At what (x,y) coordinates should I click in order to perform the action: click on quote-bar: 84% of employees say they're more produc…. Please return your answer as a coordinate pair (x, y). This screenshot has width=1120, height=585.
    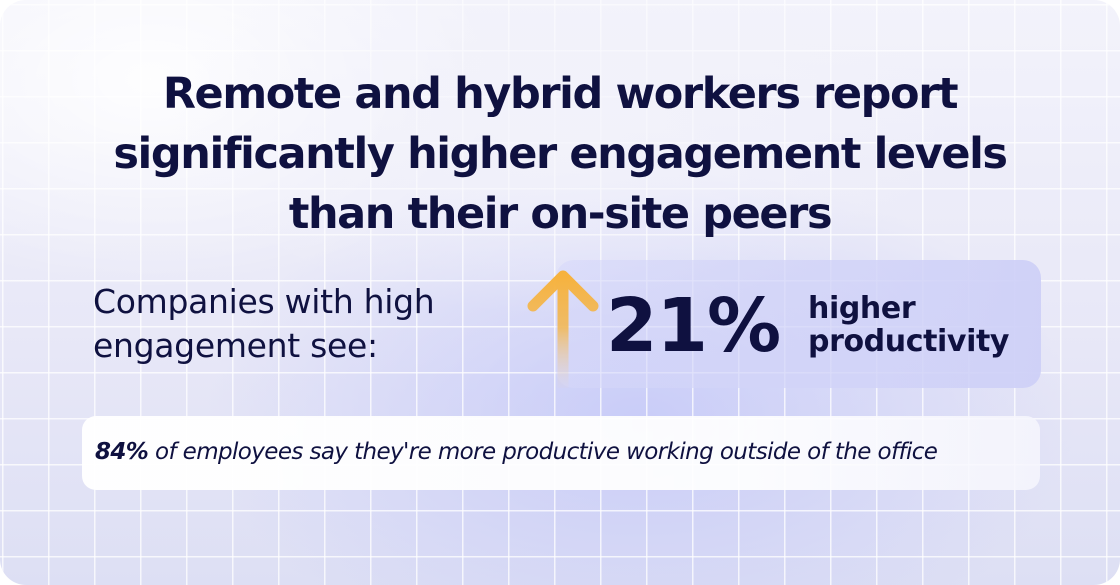
    Looking at the image, I should click on (561, 453).